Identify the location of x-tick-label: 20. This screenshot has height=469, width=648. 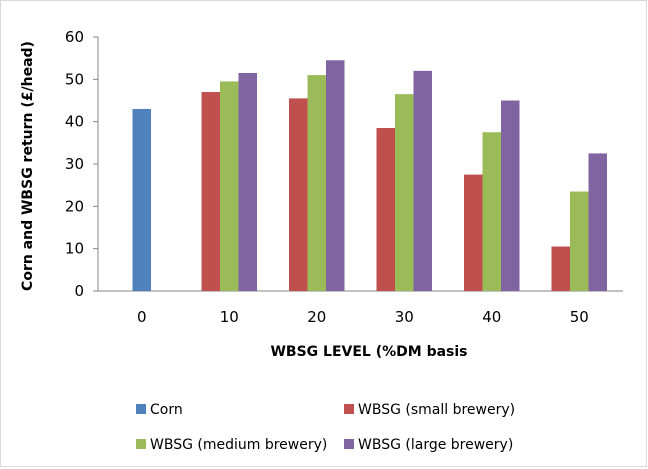
(316, 317).